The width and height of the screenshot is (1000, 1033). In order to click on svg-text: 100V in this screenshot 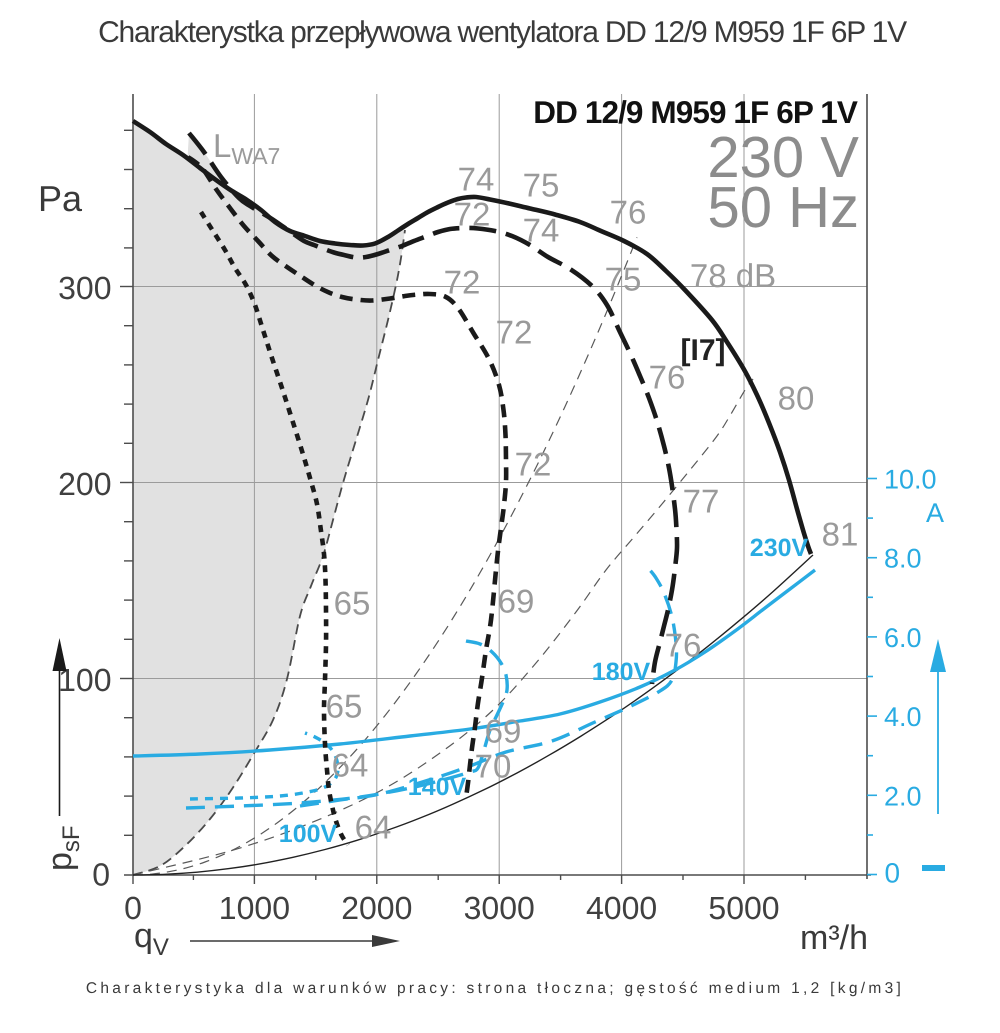, I will do `click(308, 834)`.